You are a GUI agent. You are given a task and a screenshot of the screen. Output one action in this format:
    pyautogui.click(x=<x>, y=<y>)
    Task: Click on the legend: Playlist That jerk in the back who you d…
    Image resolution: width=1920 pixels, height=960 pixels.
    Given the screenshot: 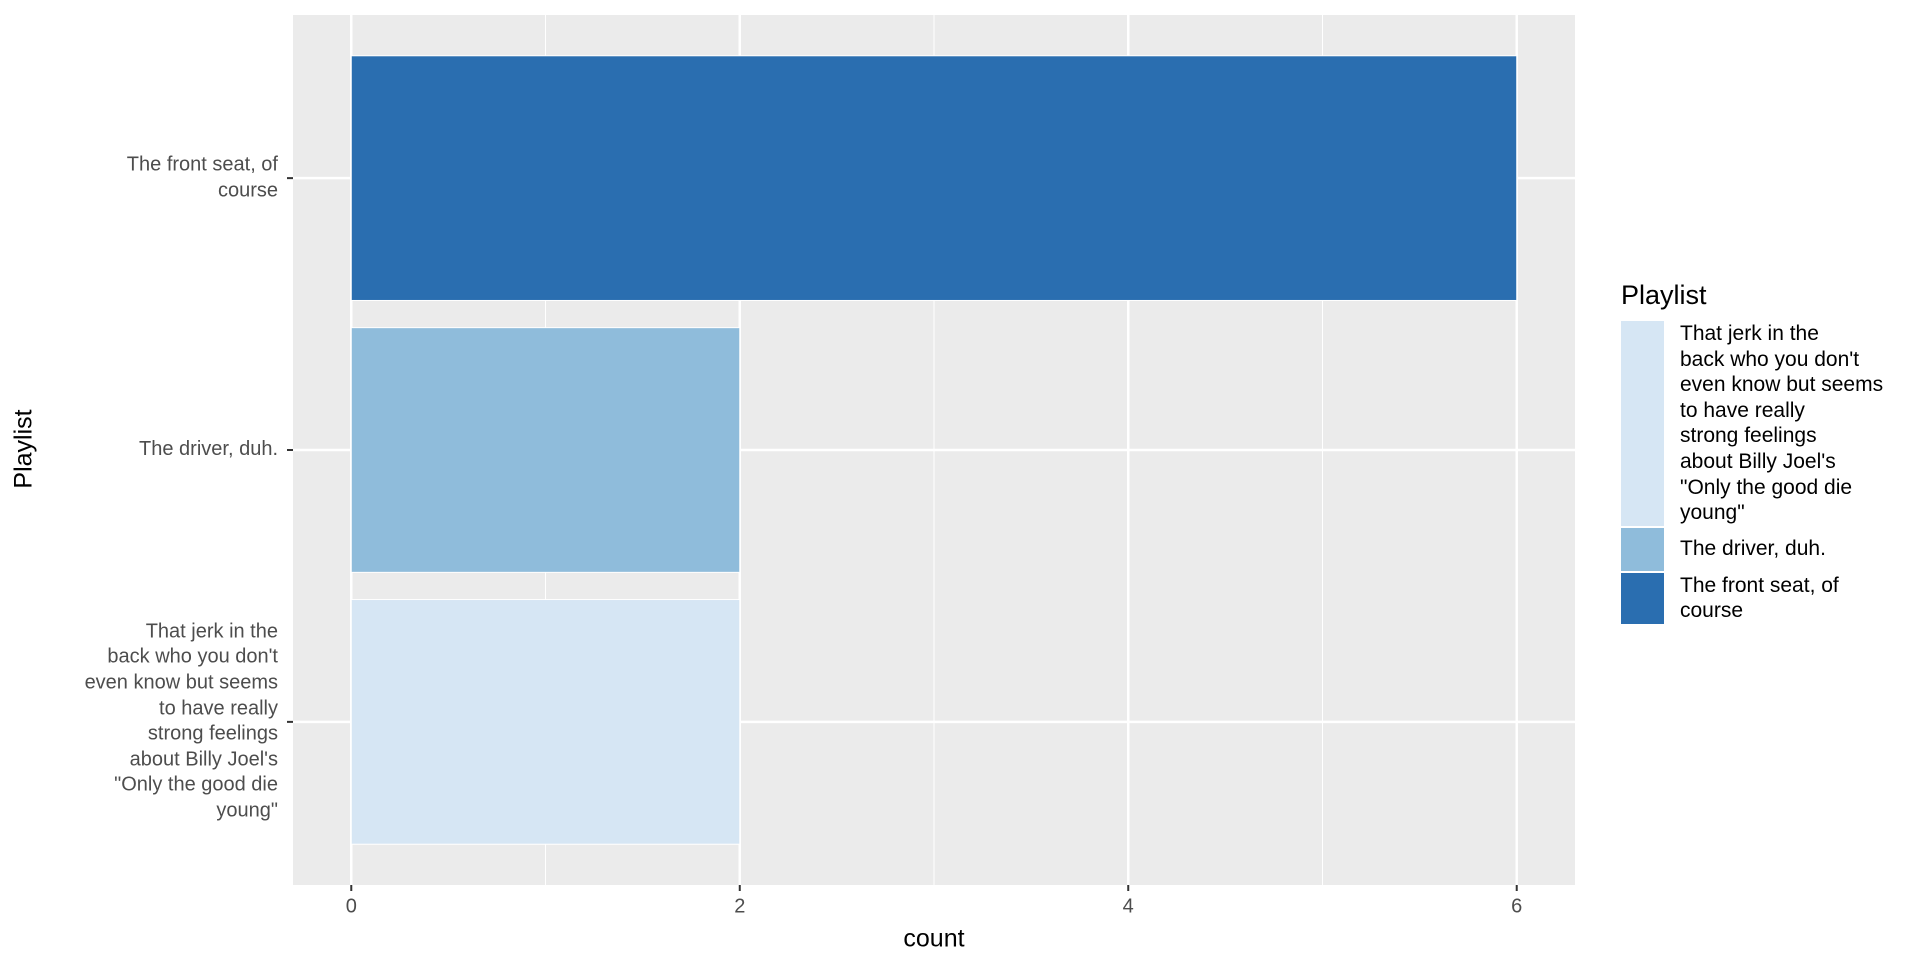 What is the action you would take?
    pyautogui.click(x=1752, y=453)
    